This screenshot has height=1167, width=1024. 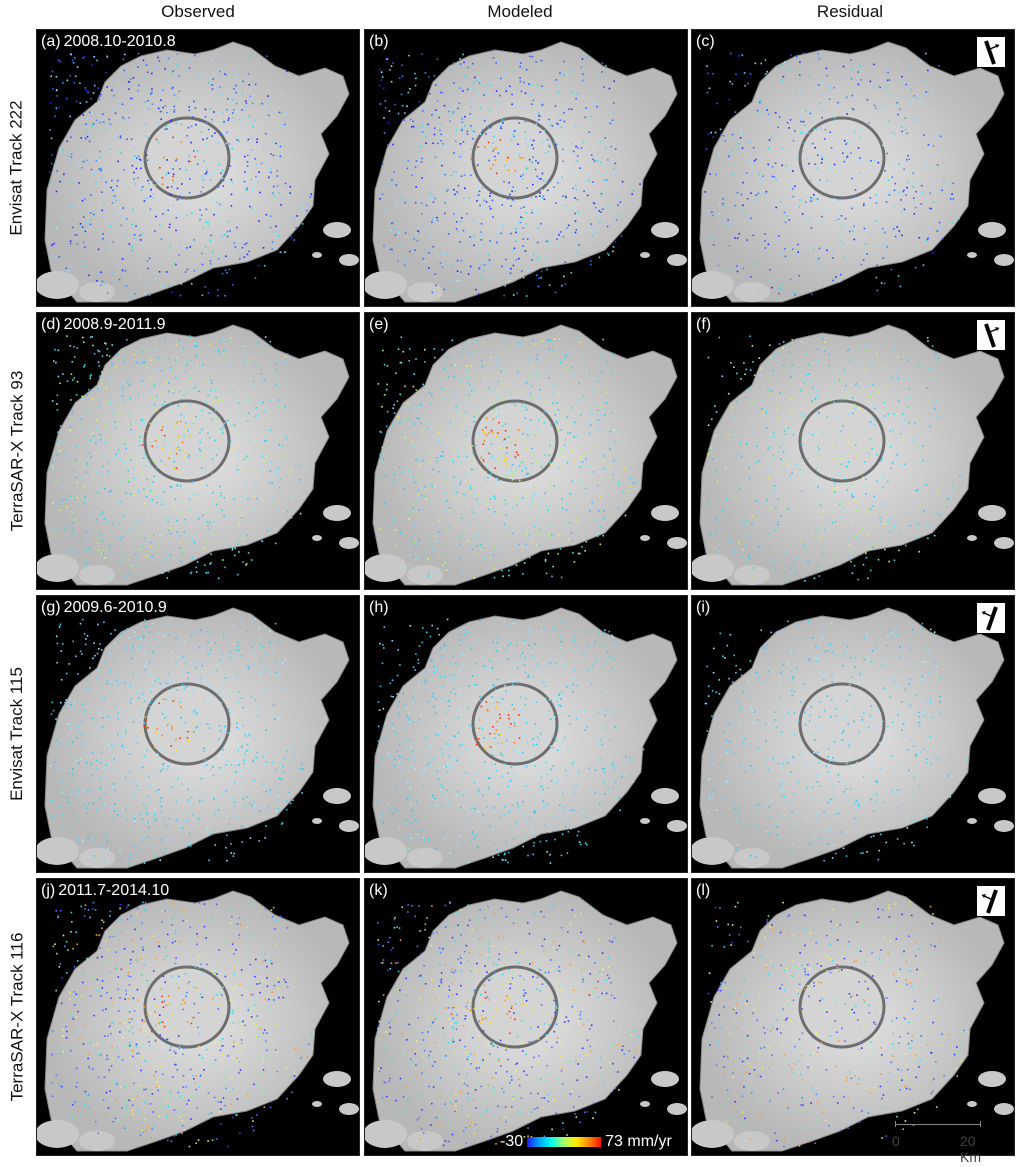 I want to click on scale-bar-line, so click(x=937, y=1124).